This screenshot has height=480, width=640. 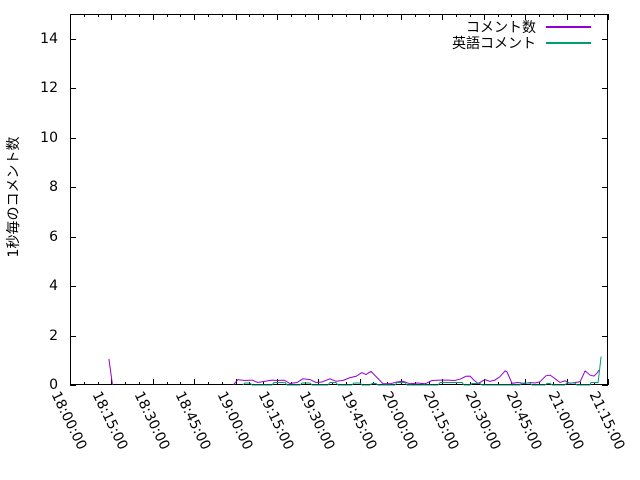 I want to click on y-tick-label: 12, so click(x=49, y=88).